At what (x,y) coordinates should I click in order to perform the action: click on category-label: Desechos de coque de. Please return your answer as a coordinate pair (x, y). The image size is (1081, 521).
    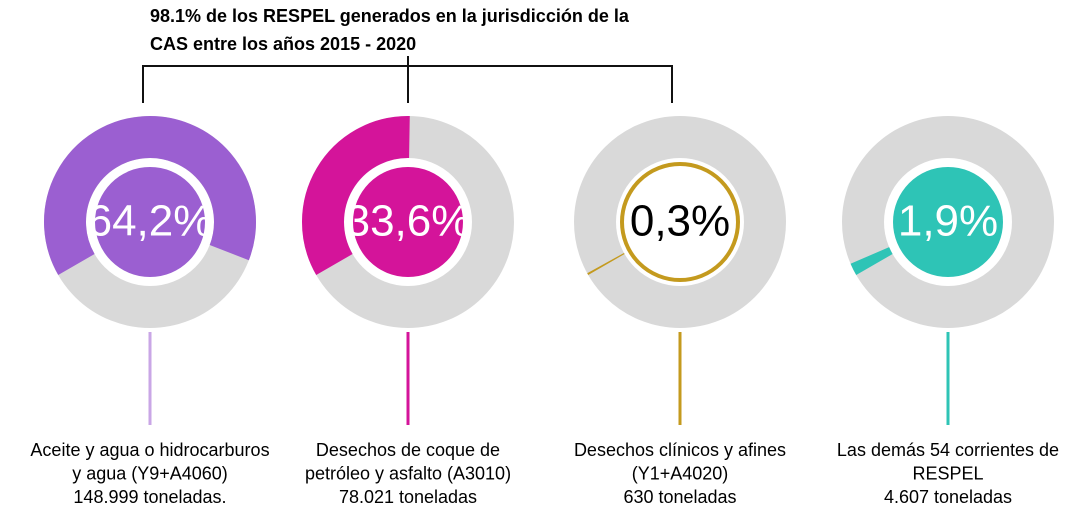
    Looking at the image, I should click on (408, 450).